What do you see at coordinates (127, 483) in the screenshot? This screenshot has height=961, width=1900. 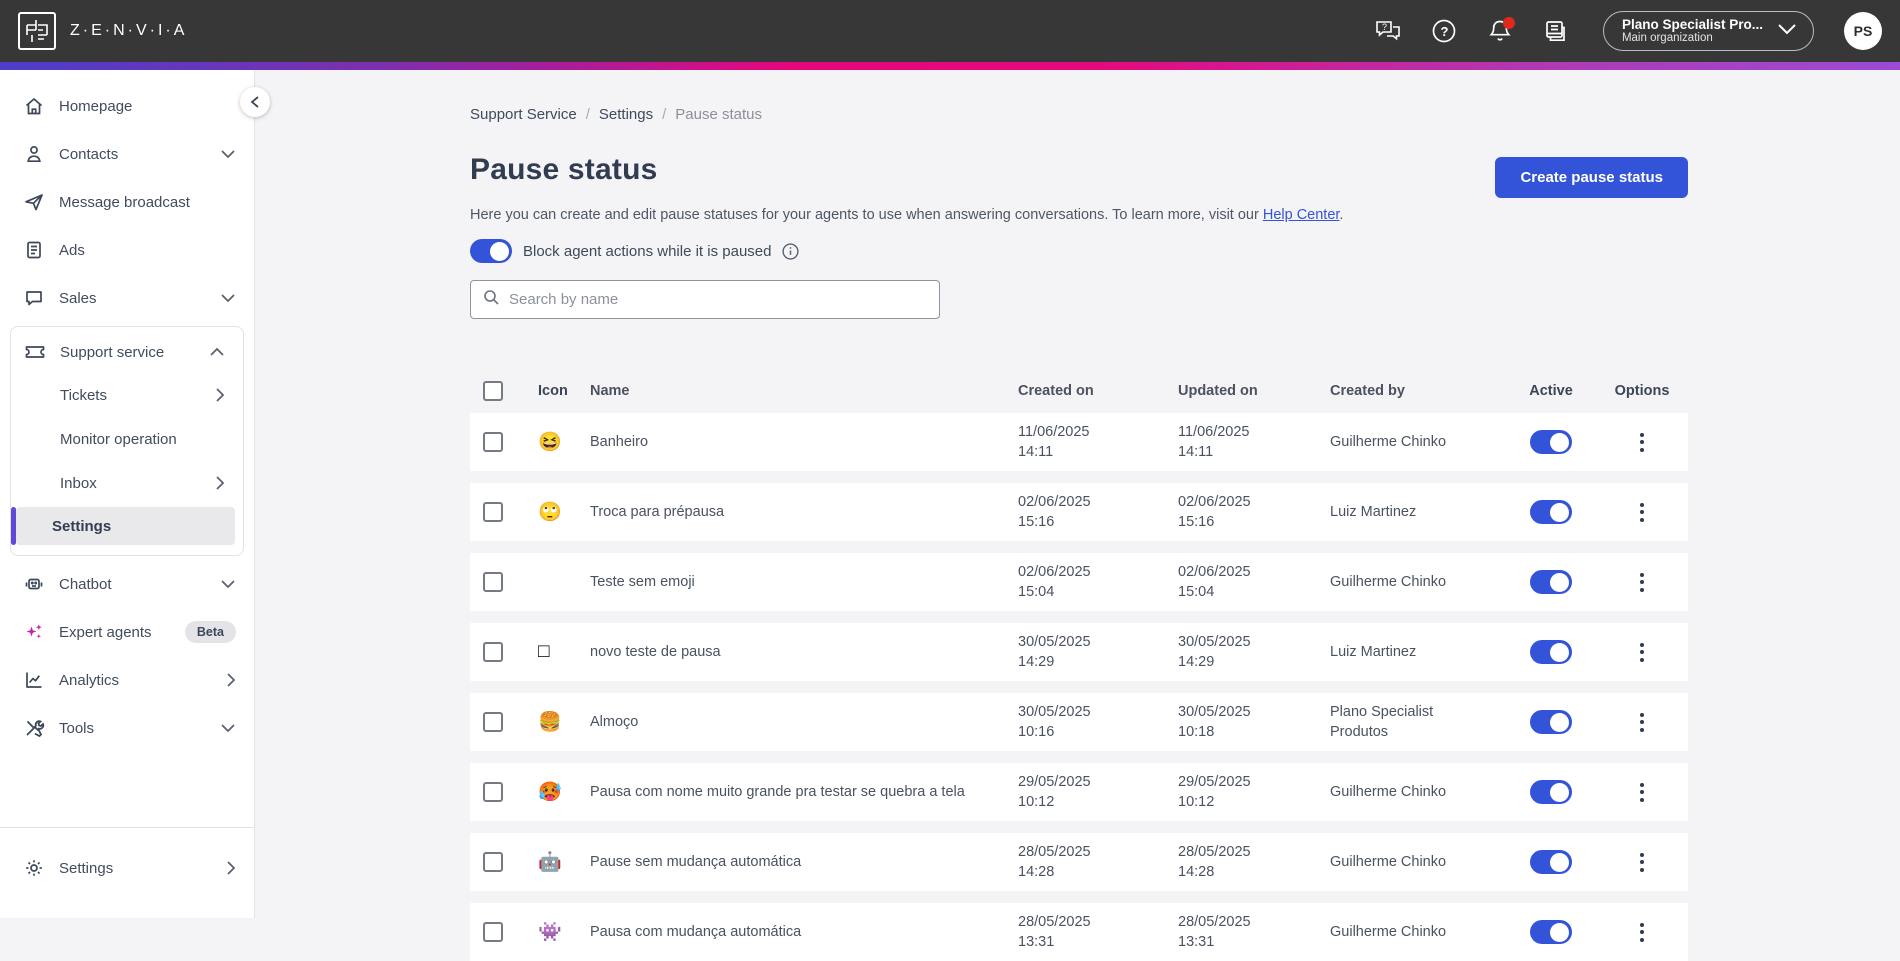 I see `sidebar-item-inbox: Inbox` at bounding box center [127, 483].